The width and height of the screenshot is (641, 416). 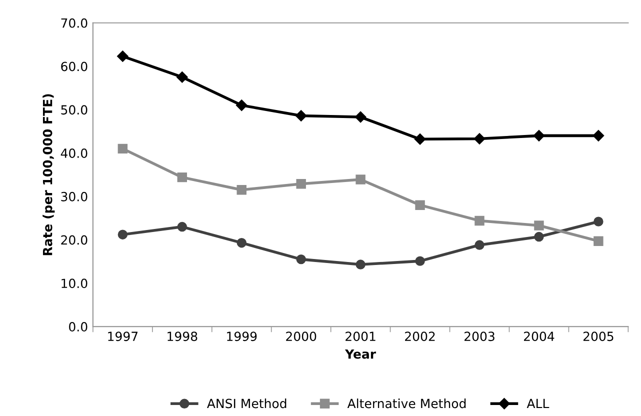 What do you see at coordinates (360, 354) in the screenshot?
I see `x-axis-title: Year` at bounding box center [360, 354].